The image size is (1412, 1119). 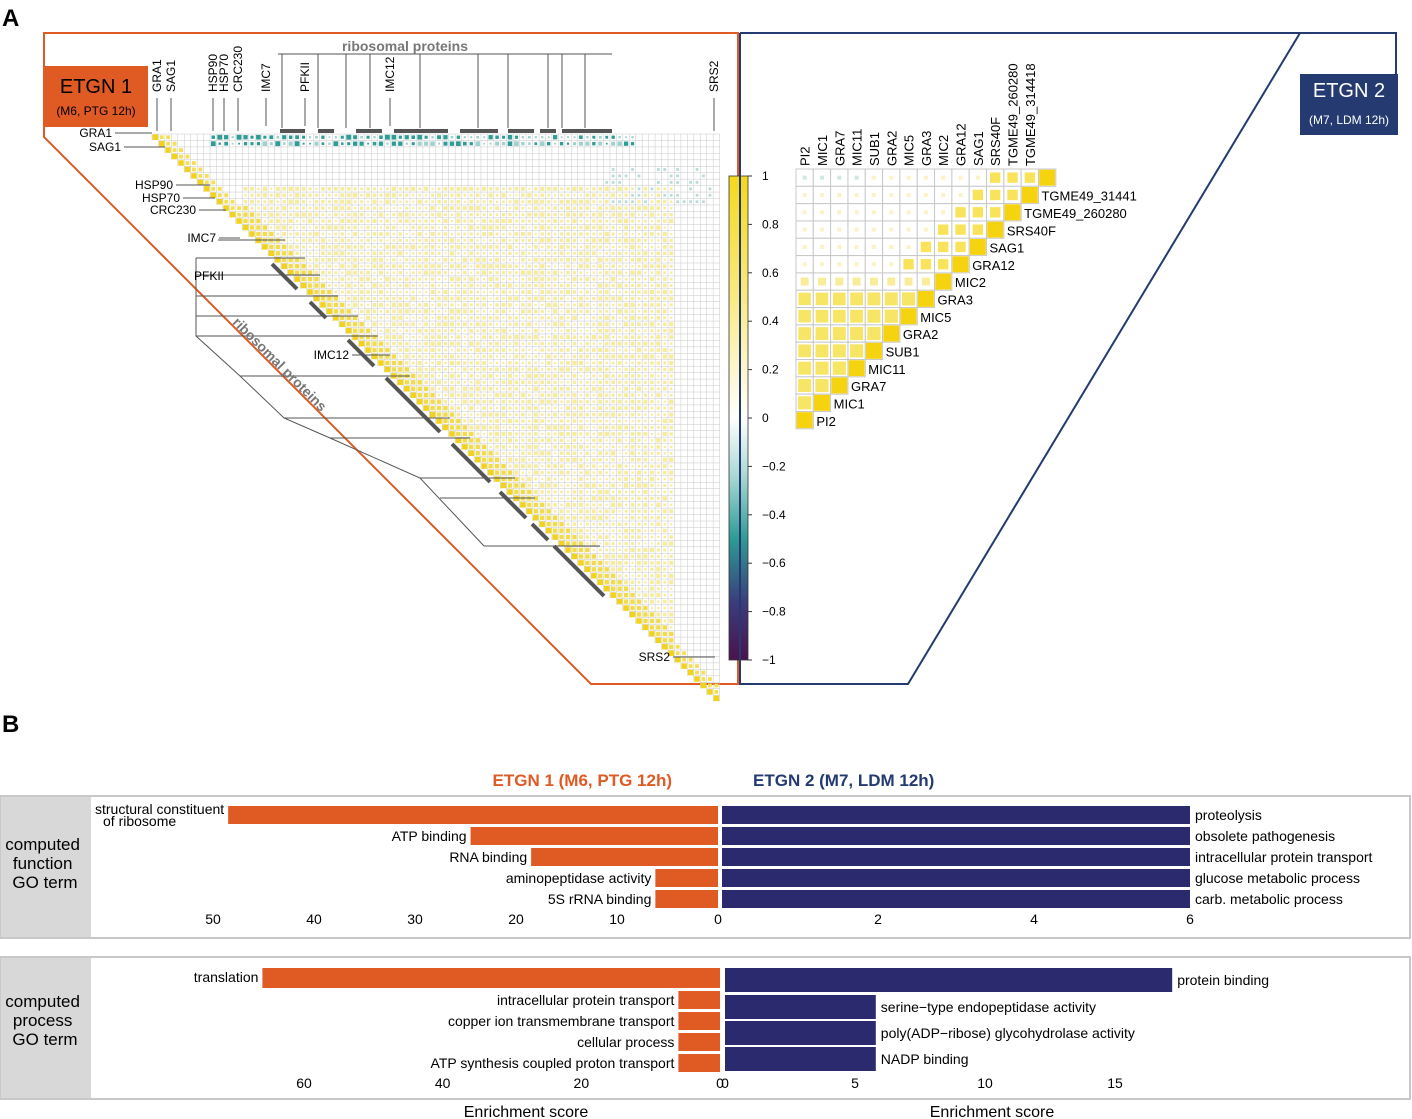 I want to click on ribosomal-proteins-top-label: ribosomal proteins, so click(x=405, y=46).